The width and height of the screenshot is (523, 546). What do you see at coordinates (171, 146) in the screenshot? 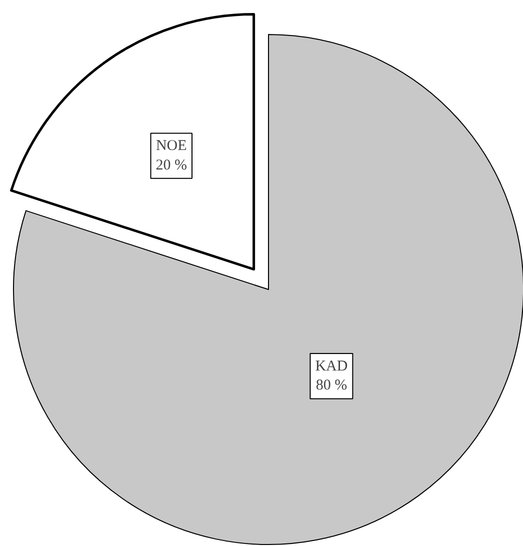
I see `slice-label: NOE` at bounding box center [171, 146].